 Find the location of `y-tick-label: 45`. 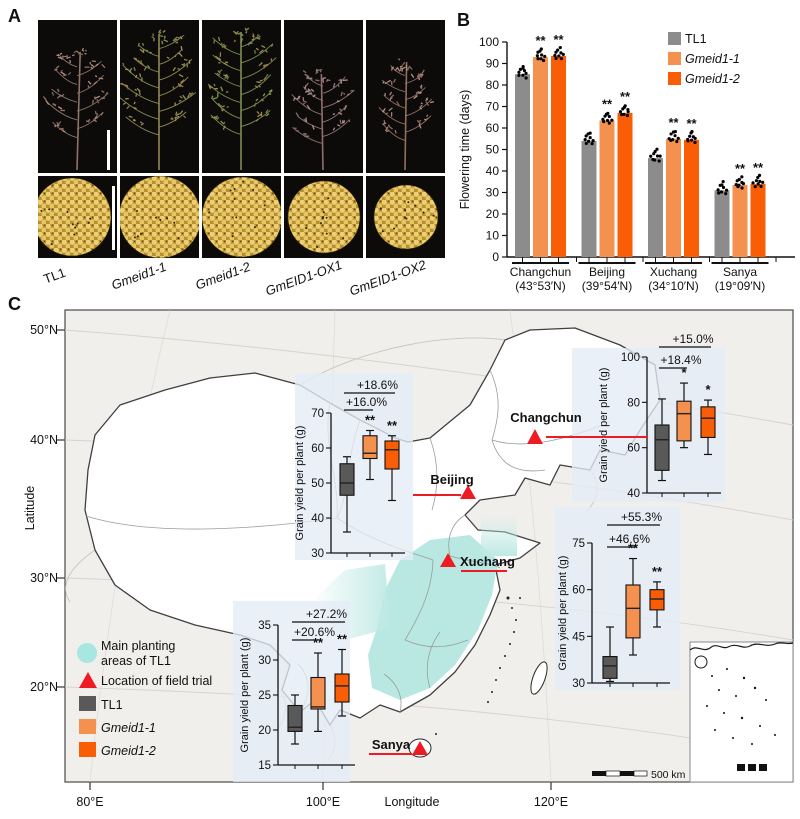

y-tick-label: 45 is located at coordinates (578, 637).